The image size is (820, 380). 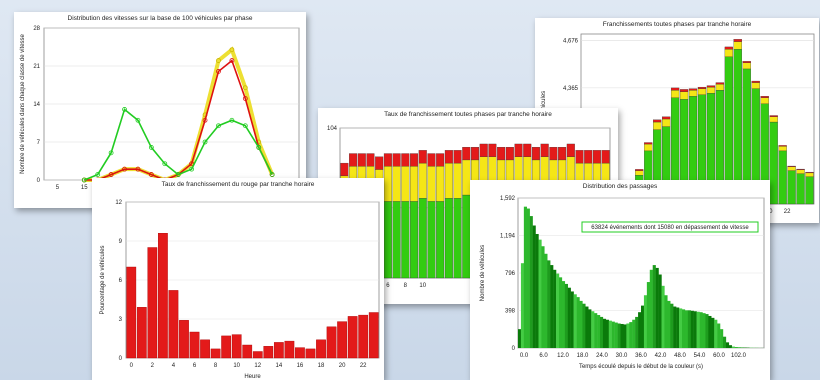 What do you see at coordinates (58, 188) in the screenshot?
I see `x-tick-label: 5` at bounding box center [58, 188].